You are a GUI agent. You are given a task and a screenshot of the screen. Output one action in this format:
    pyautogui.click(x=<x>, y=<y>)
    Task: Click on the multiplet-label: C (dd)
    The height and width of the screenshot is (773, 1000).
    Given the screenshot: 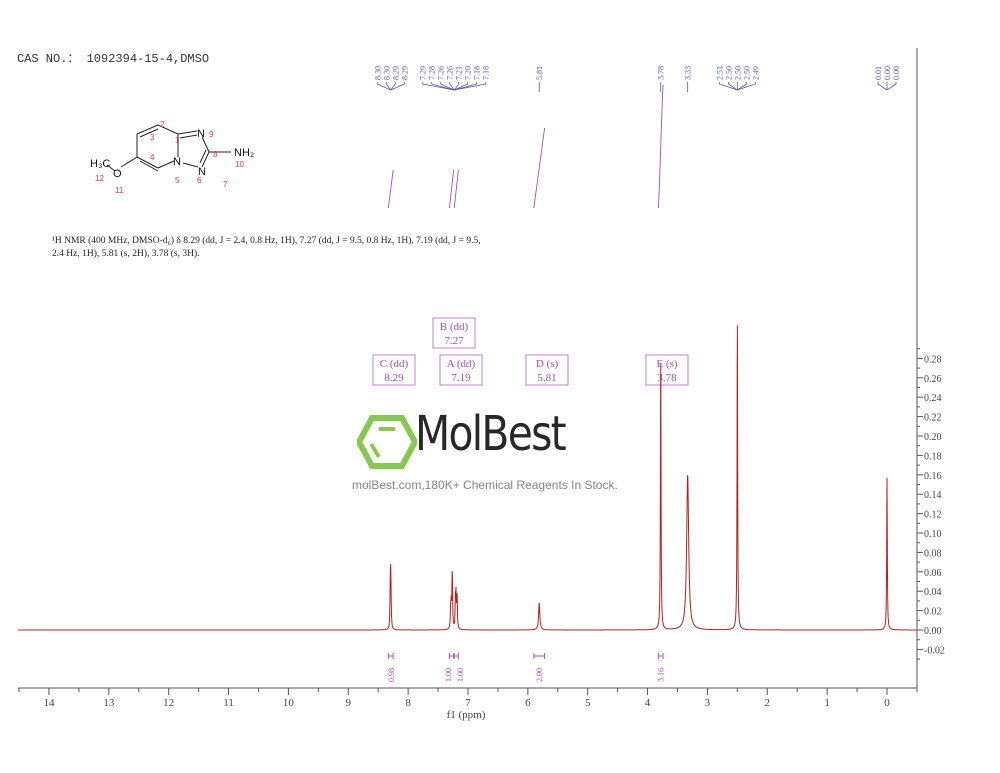 What is the action you would take?
    pyautogui.click(x=394, y=364)
    